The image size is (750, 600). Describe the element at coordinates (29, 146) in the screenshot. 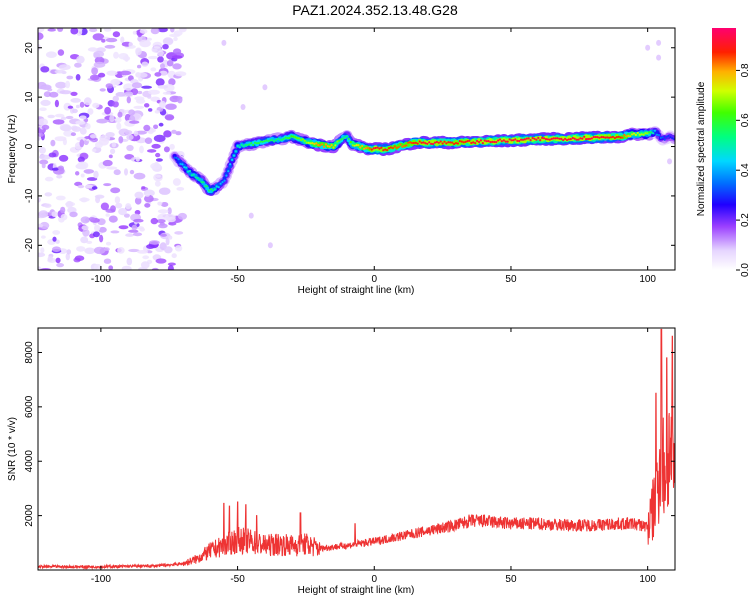

I see `y-tick-label: 0` at that location.